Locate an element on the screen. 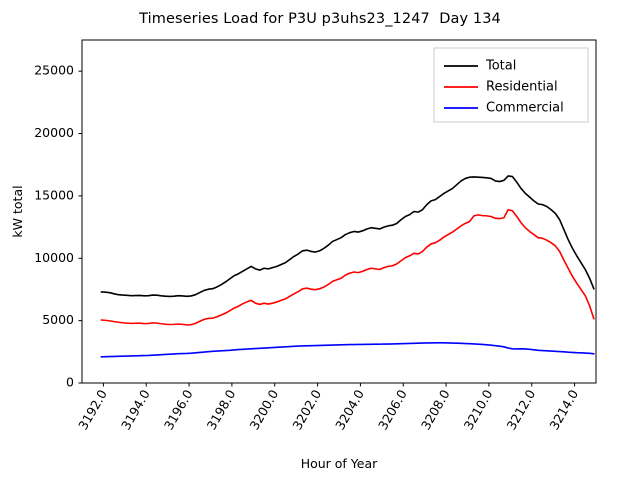 The height and width of the screenshot is (480, 640). legend-box is located at coordinates (511, 85).